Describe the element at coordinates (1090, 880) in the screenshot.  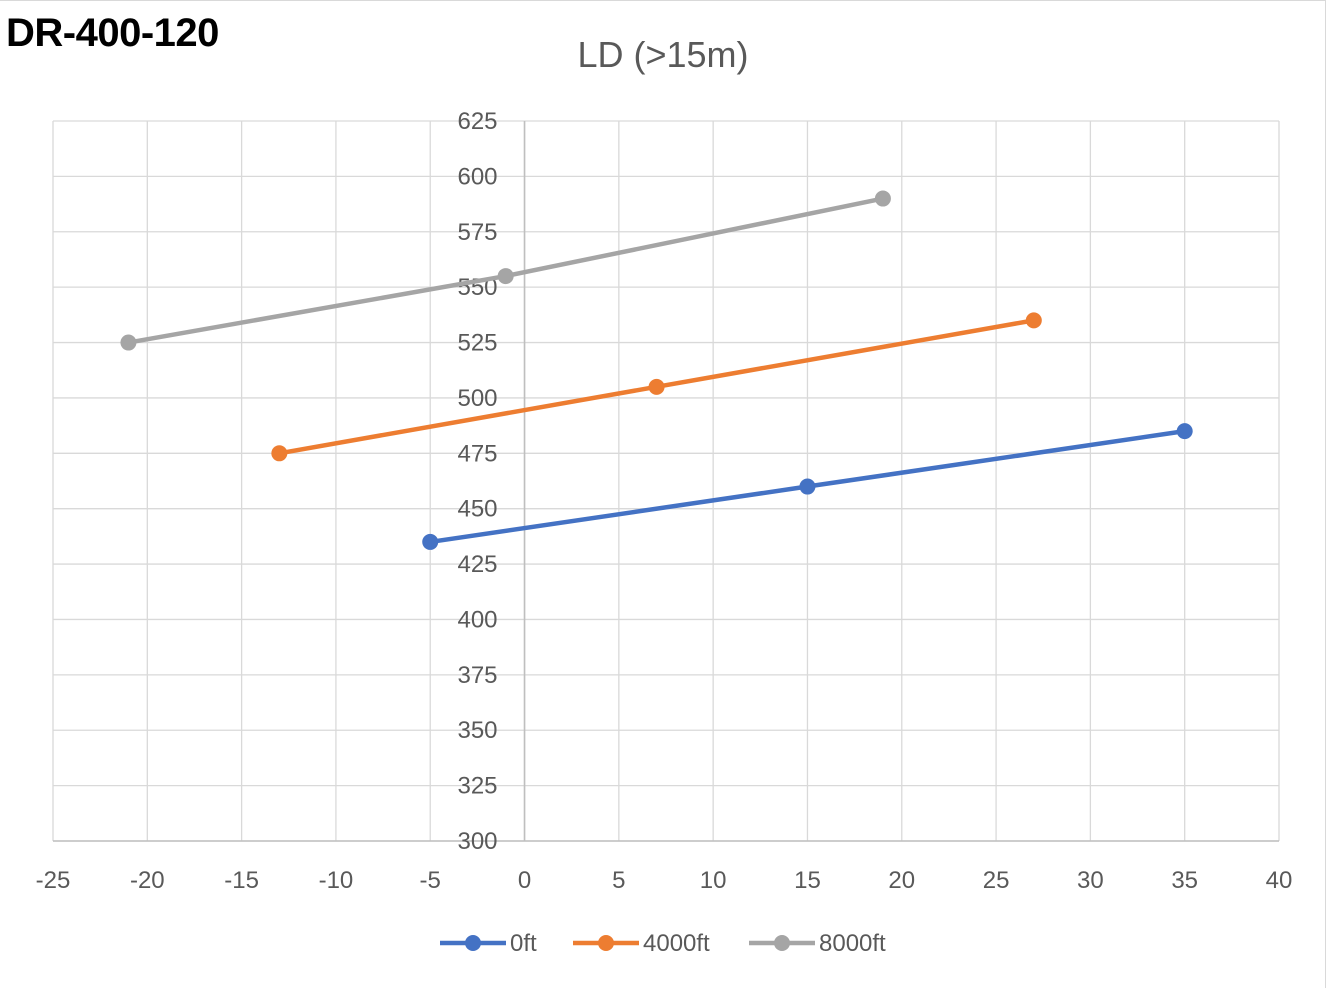
I see `x-tick-label: 30` at that location.